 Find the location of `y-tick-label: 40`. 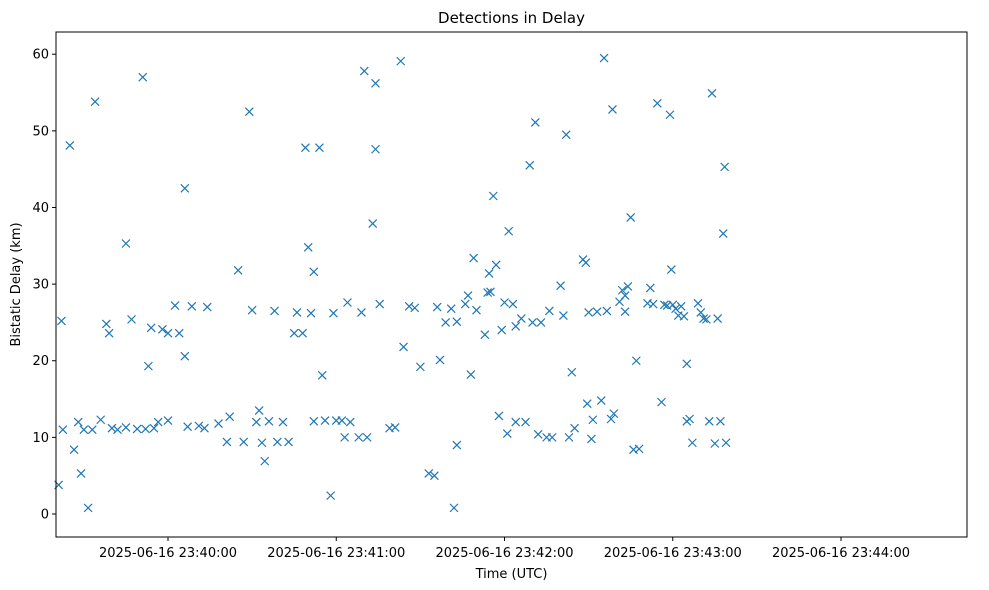

y-tick-label: 40 is located at coordinates (40, 208).